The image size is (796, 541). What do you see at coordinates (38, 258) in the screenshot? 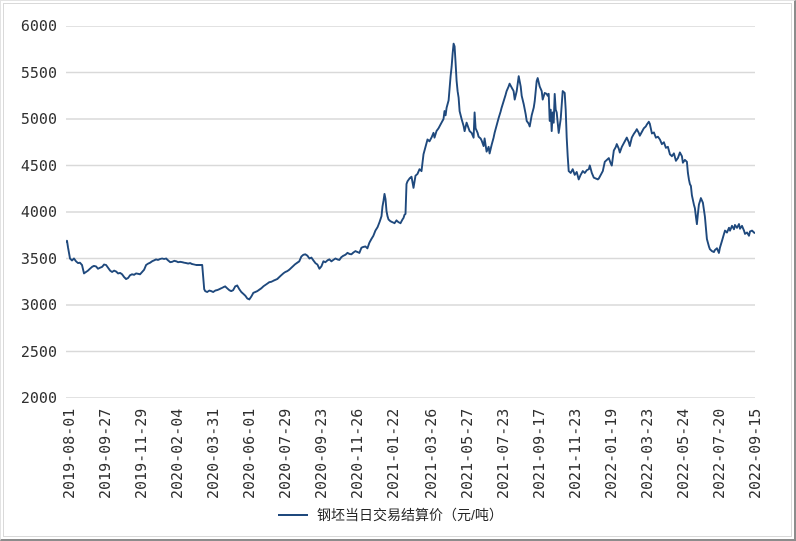
I see `y-axis-tick-label: 3500` at bounding box center [38, 258].